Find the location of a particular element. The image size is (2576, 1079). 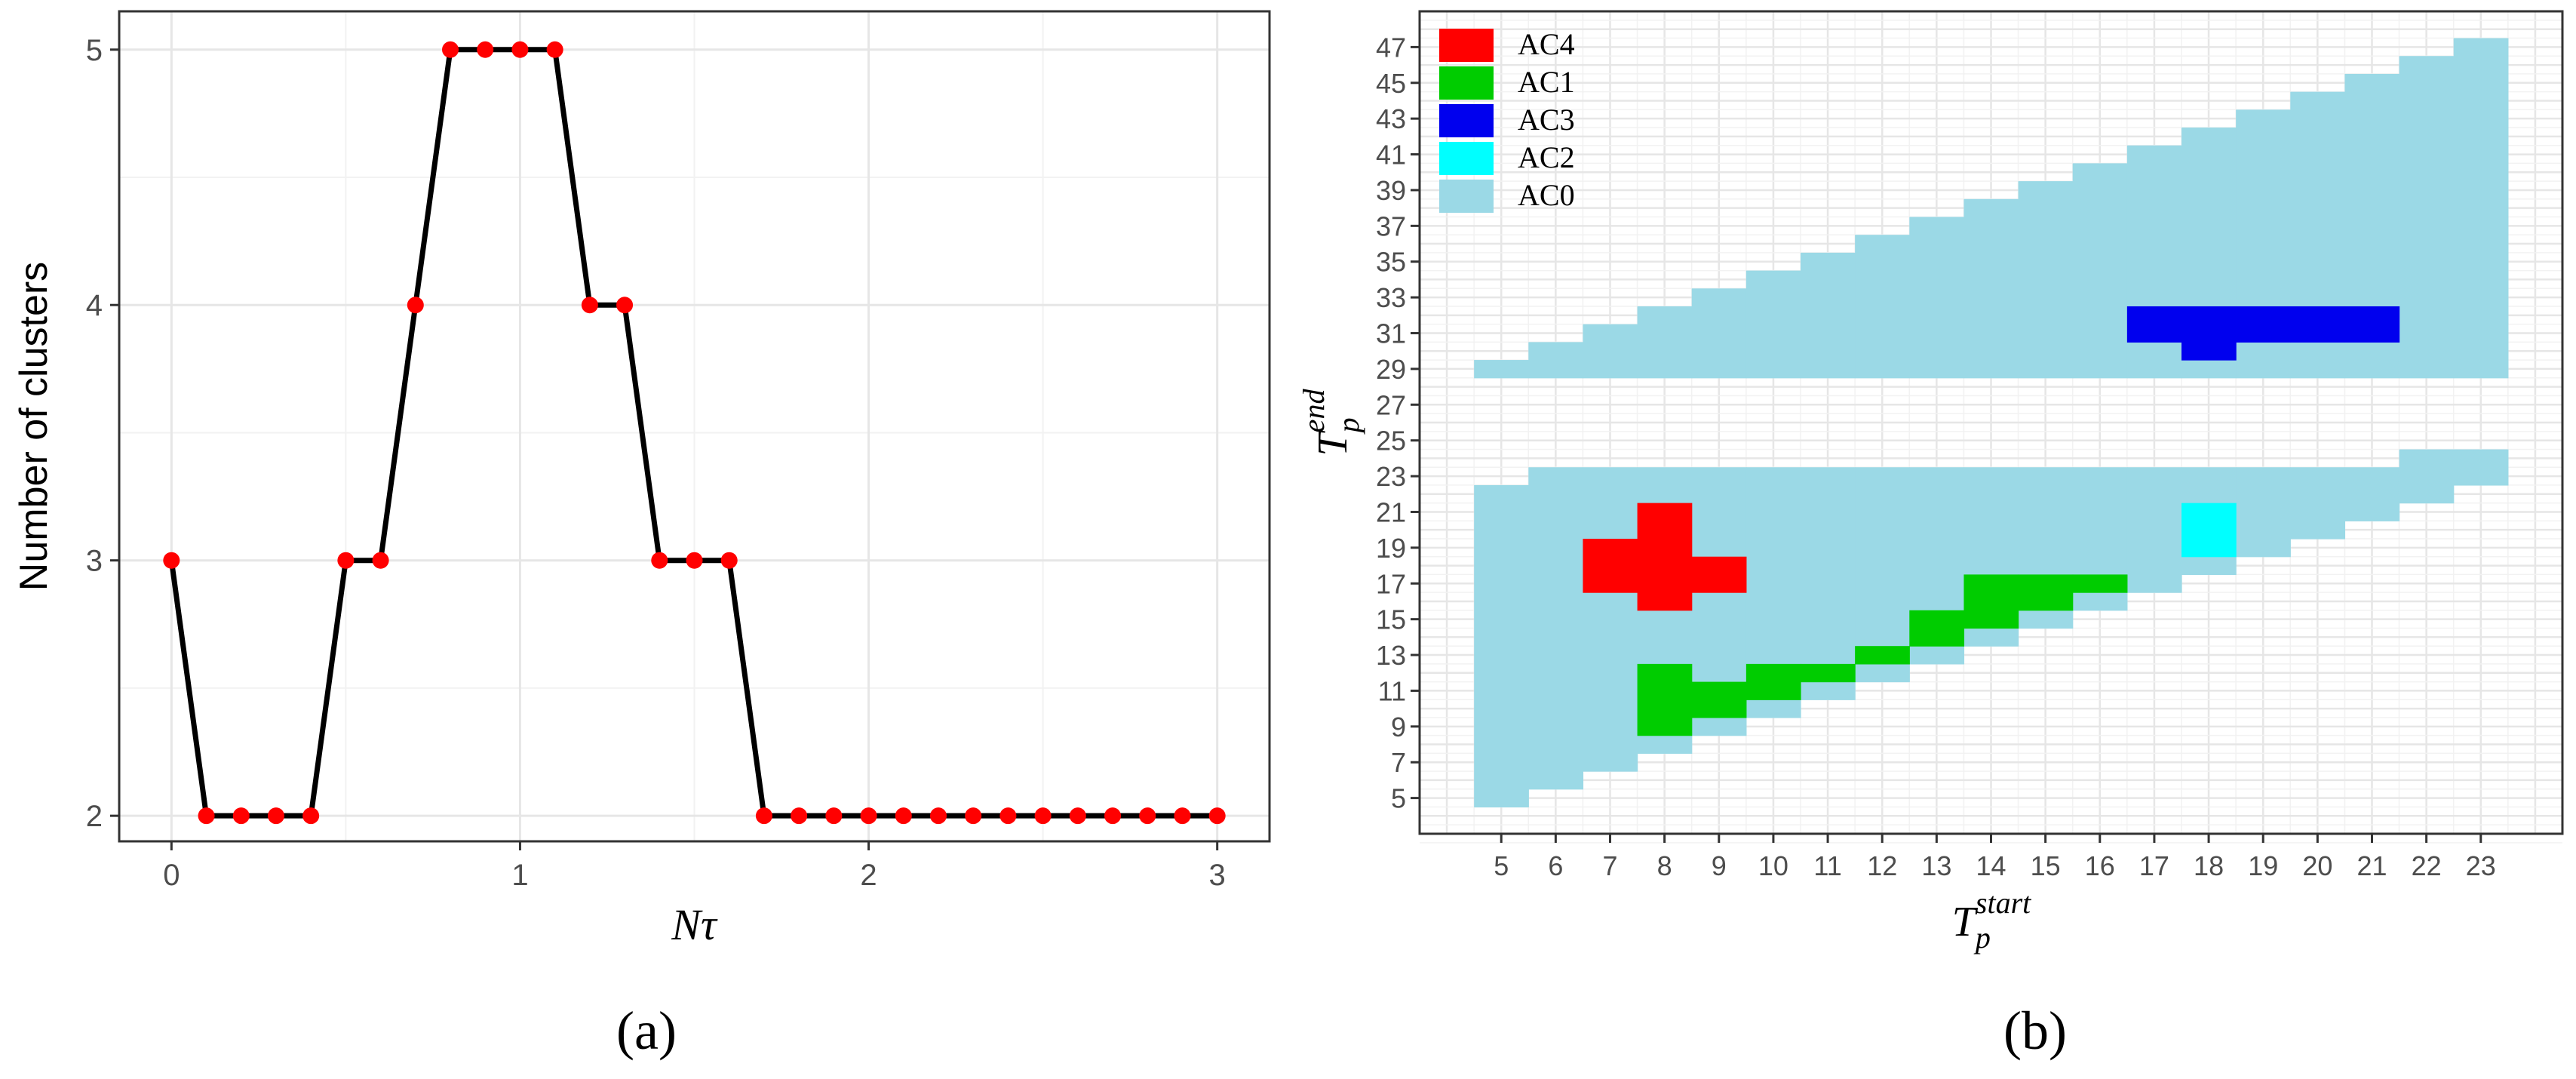

panel-a-ytick-label: 3 is located at coordinates (94, 561).